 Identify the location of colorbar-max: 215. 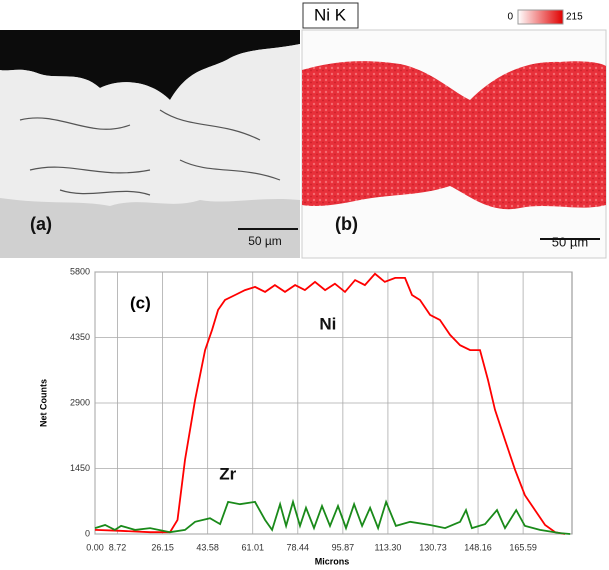
(574, 17).